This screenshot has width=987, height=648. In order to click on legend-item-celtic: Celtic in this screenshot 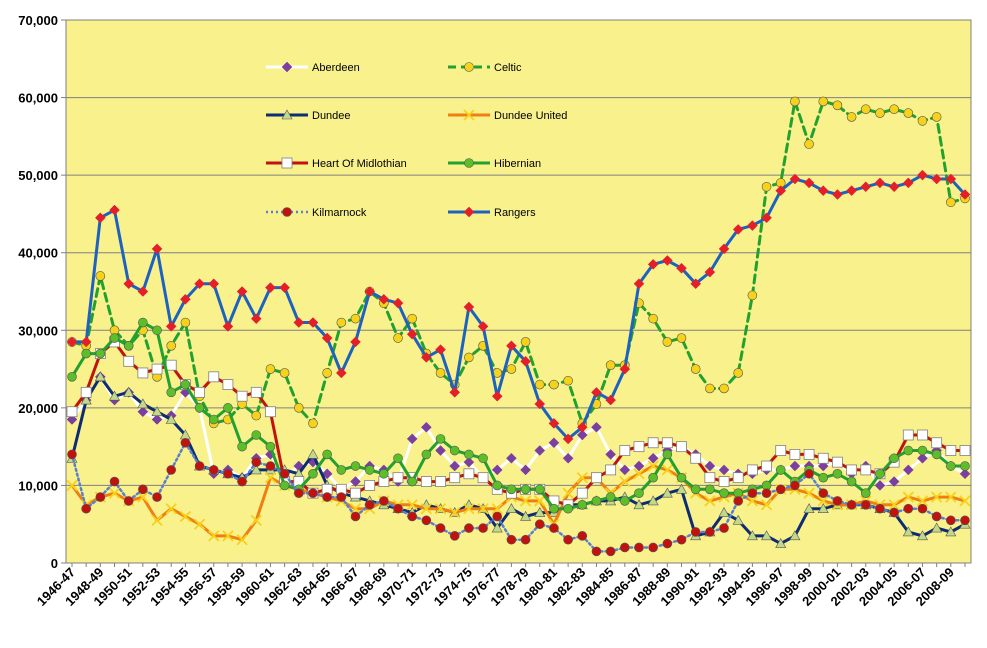, I will do `click(485, 68)`.